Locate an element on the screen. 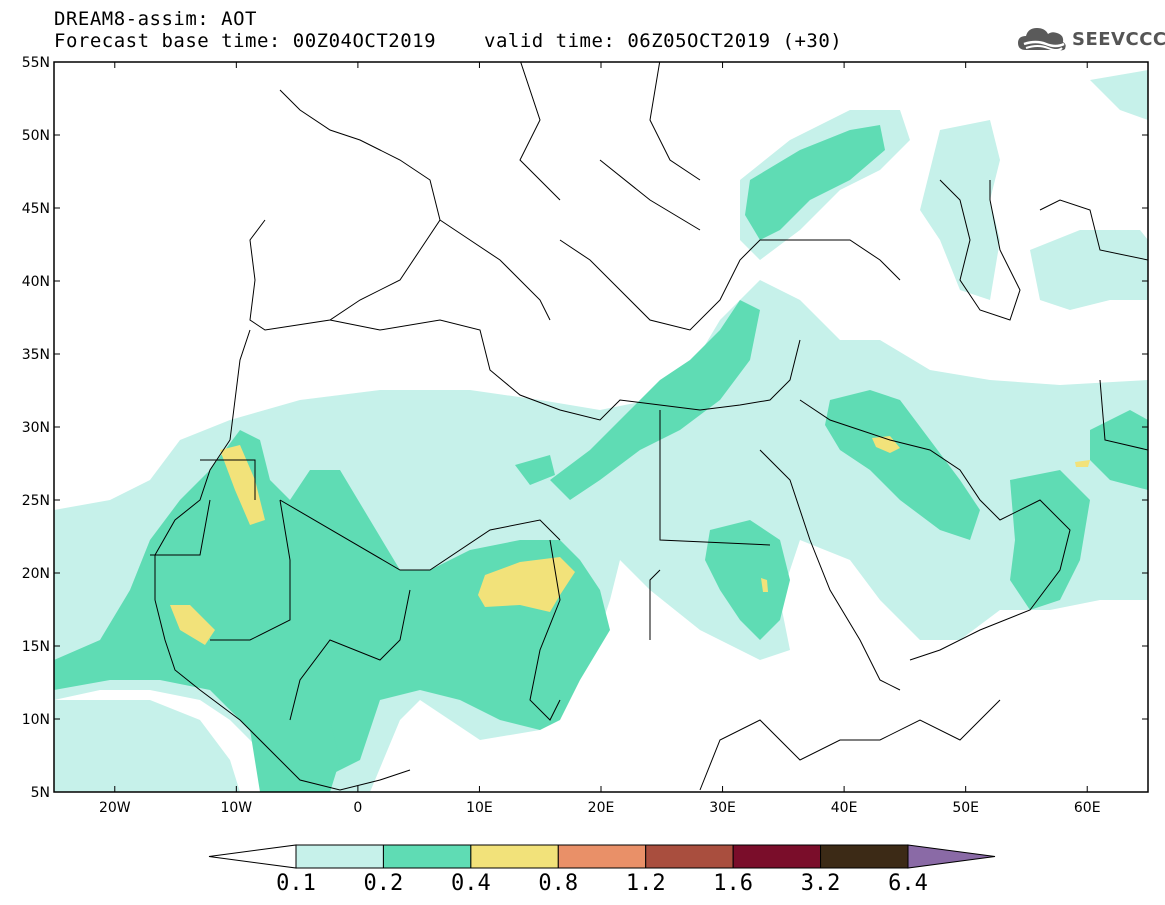 Image resolution: width=1165 pixels, height=905 pixels. cloud-icon is located at coordinates (1042, 39).